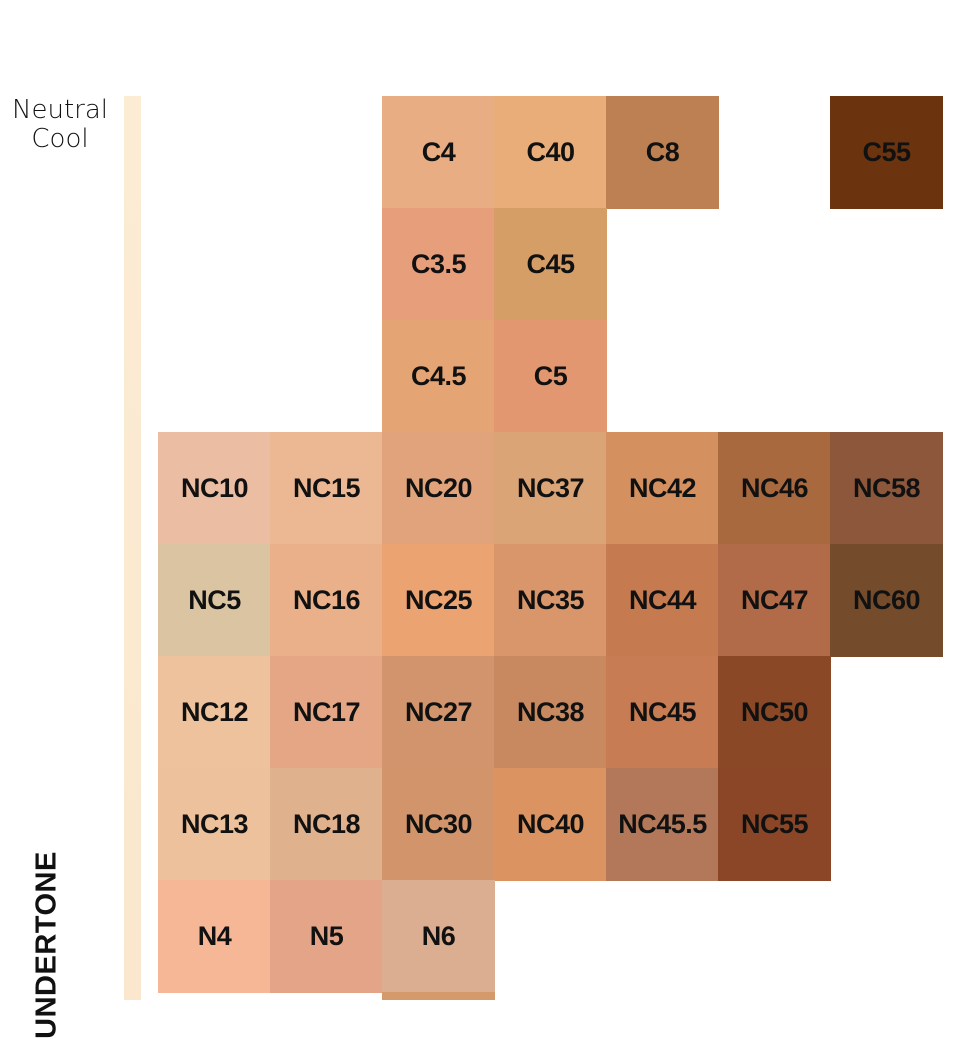 The image size is (960, 1039). I want to click on shade-code: N5, so click(326, 936).